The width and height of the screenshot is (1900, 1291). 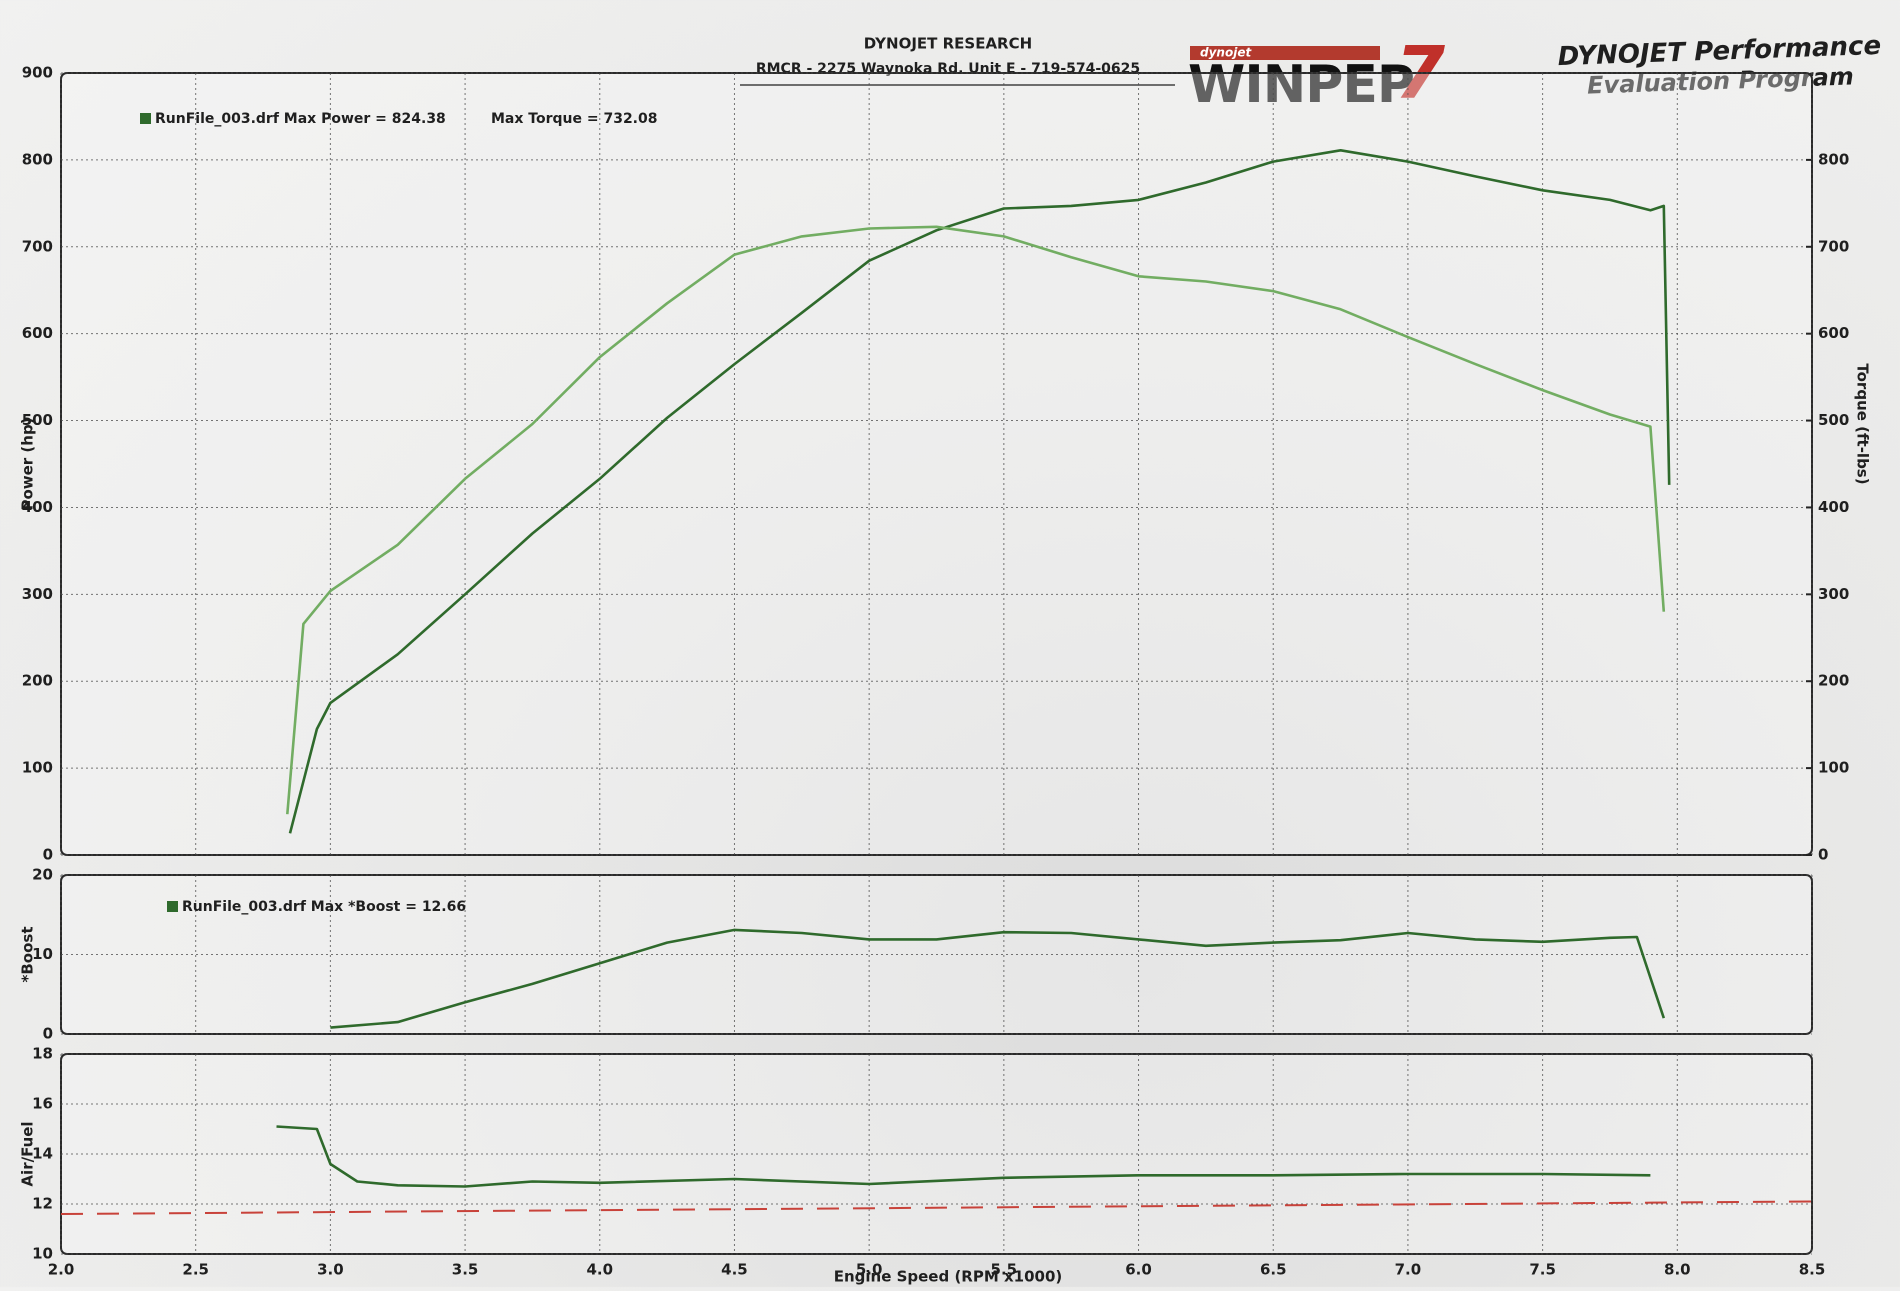 What do you see at coordinates (1823, 855) in the screenshot?
I see `y2-tick-label: 0` at bounding box center [1823, 855].